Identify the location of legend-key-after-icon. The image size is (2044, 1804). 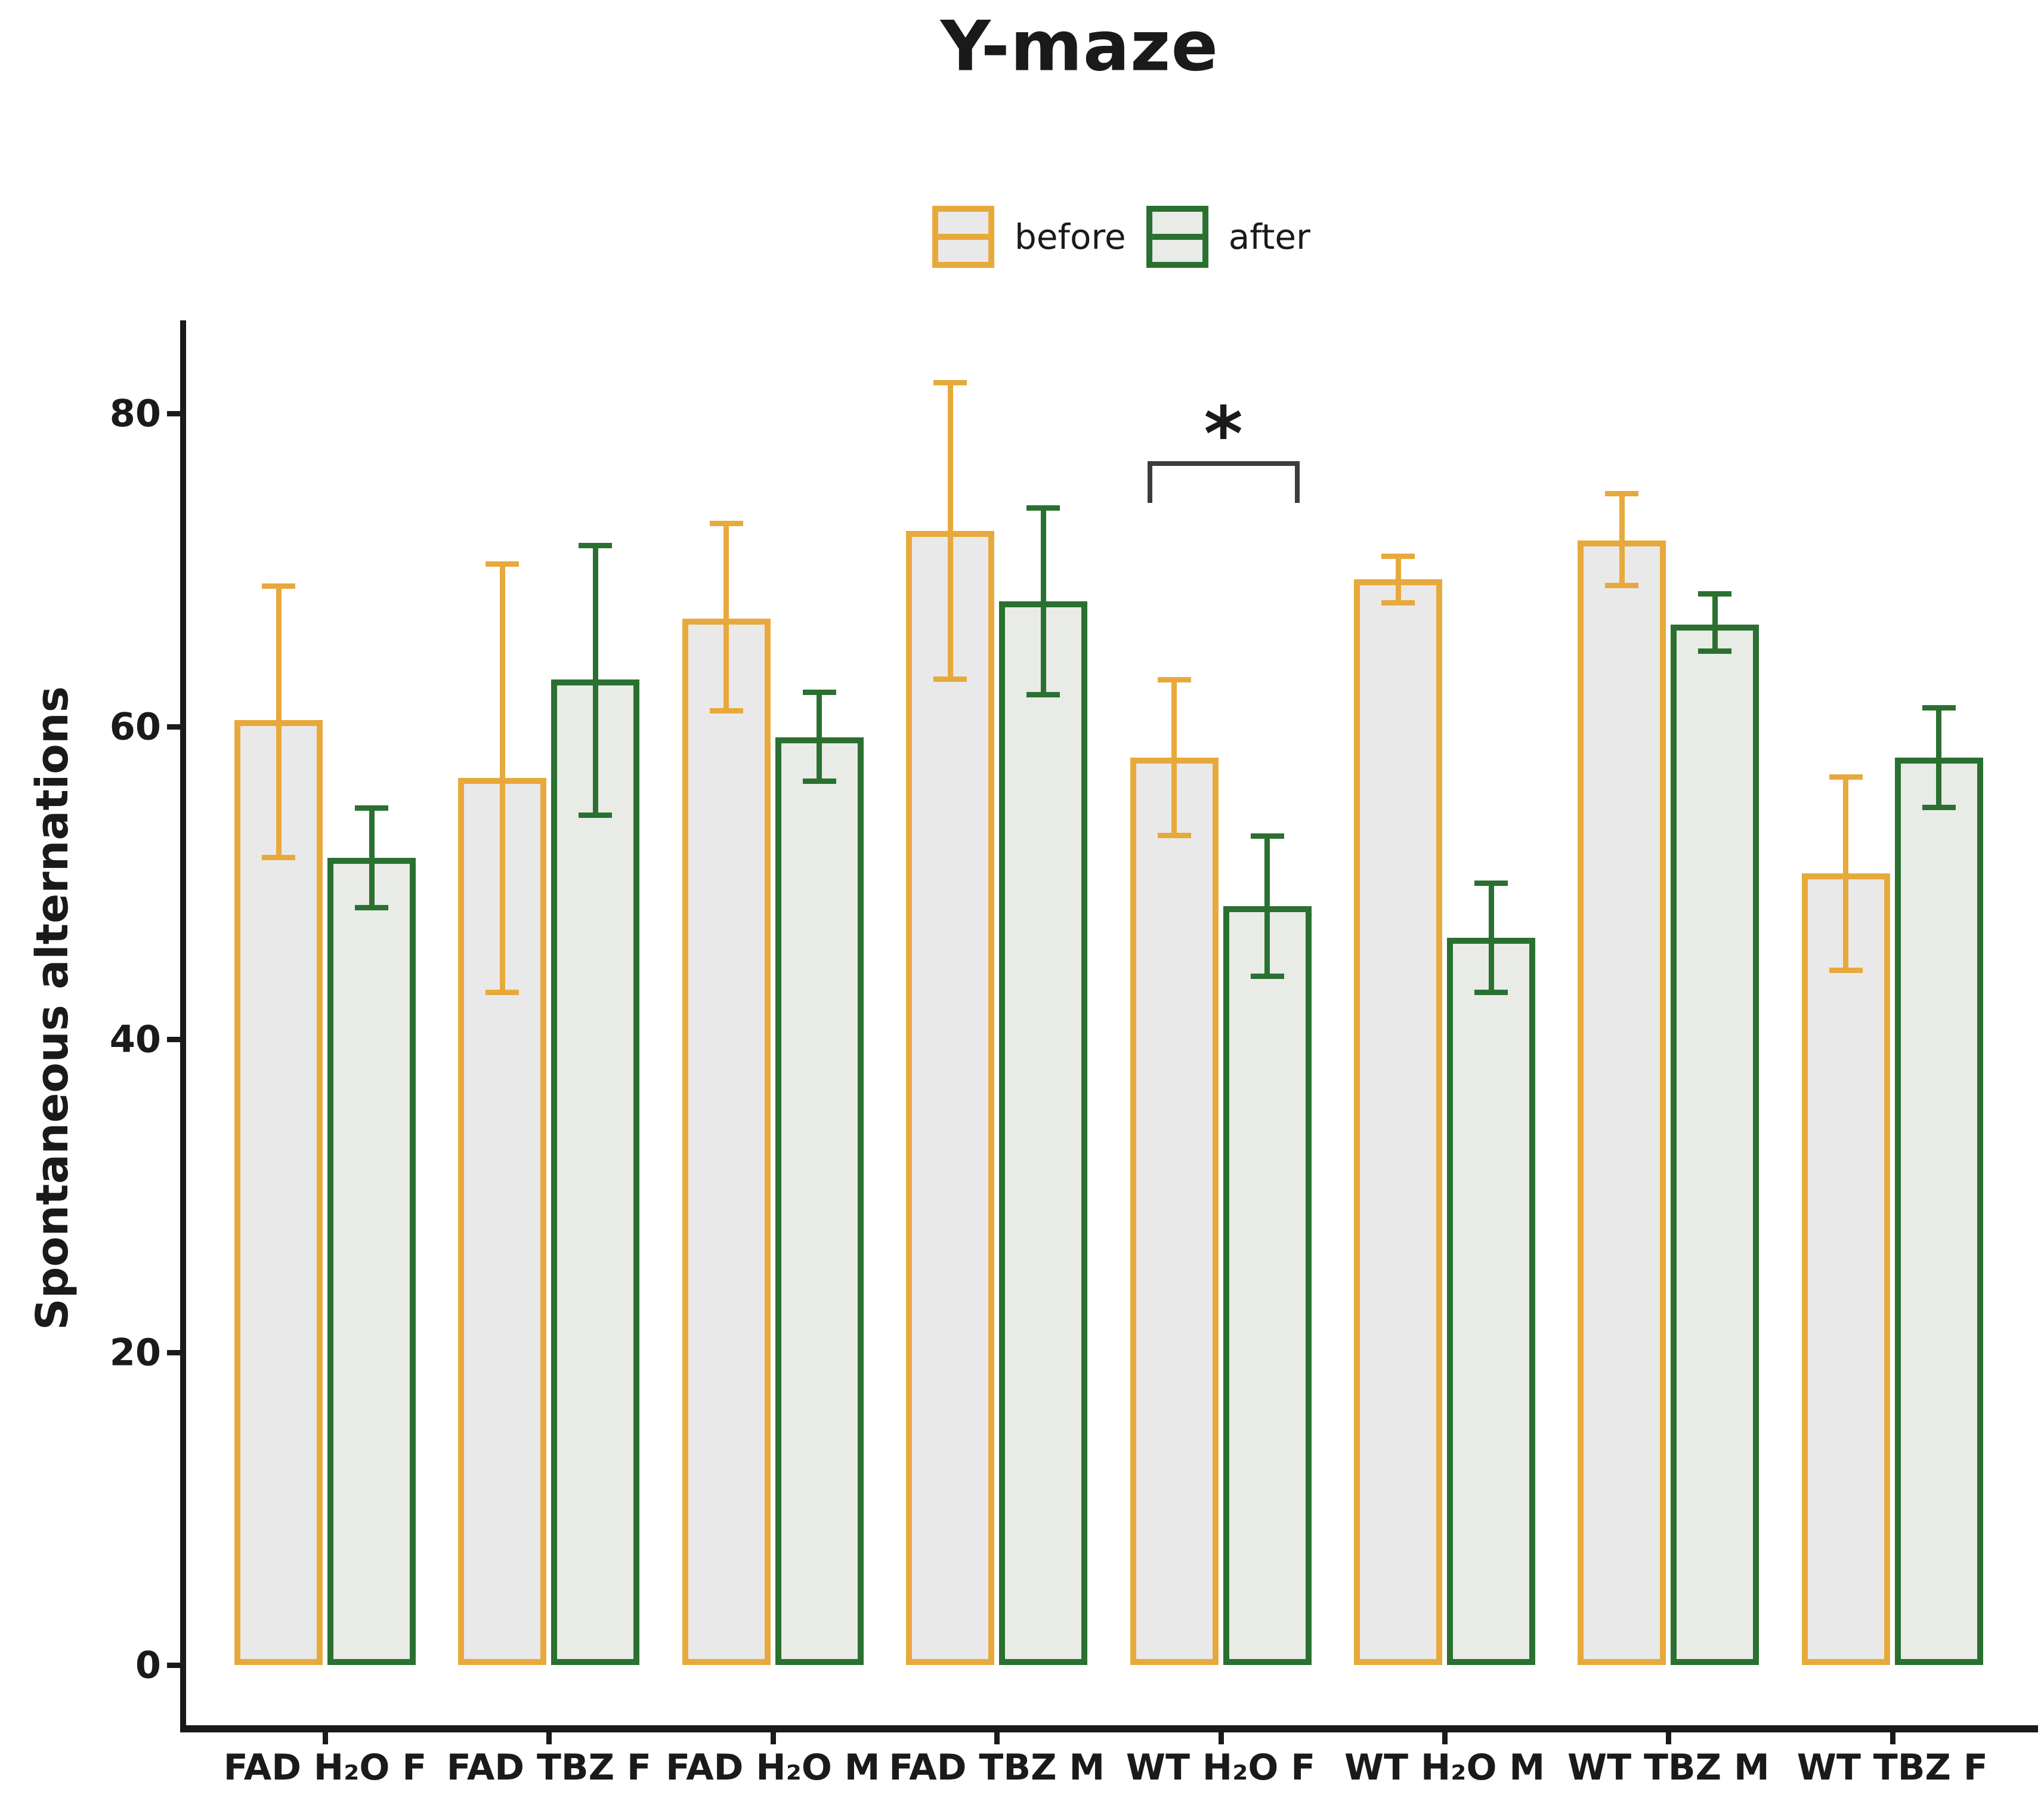
(1177, 237).